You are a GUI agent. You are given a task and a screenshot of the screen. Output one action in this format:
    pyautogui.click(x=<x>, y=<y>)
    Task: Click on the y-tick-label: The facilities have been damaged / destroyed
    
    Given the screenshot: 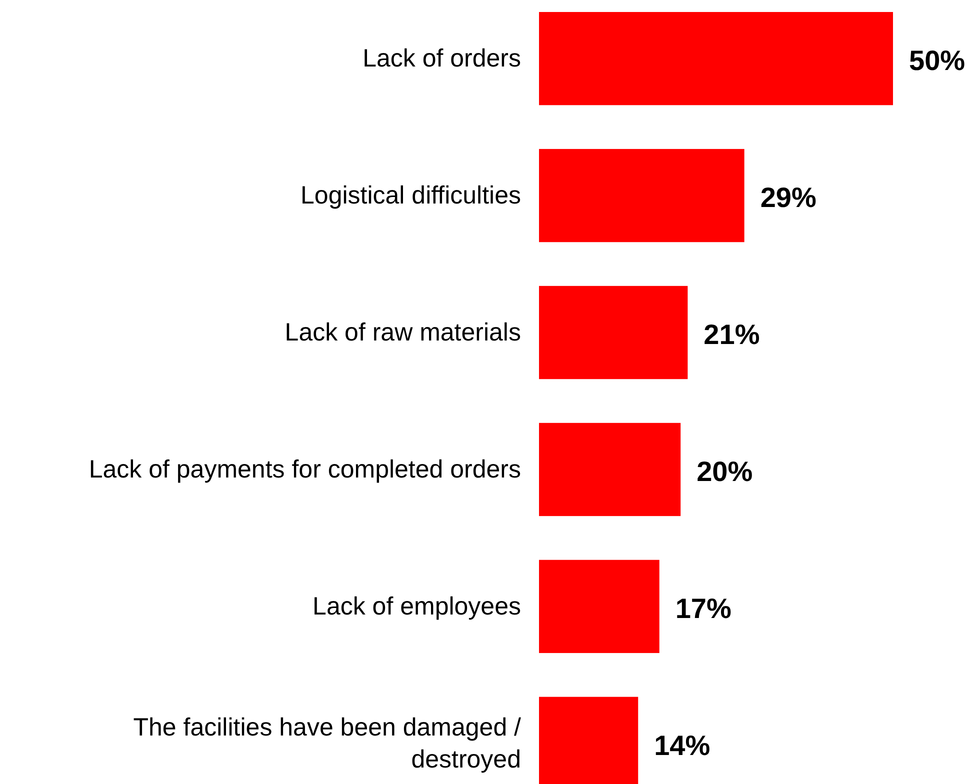 What is the action you would take?
    pyautogui.click(x=327, y=743)
    